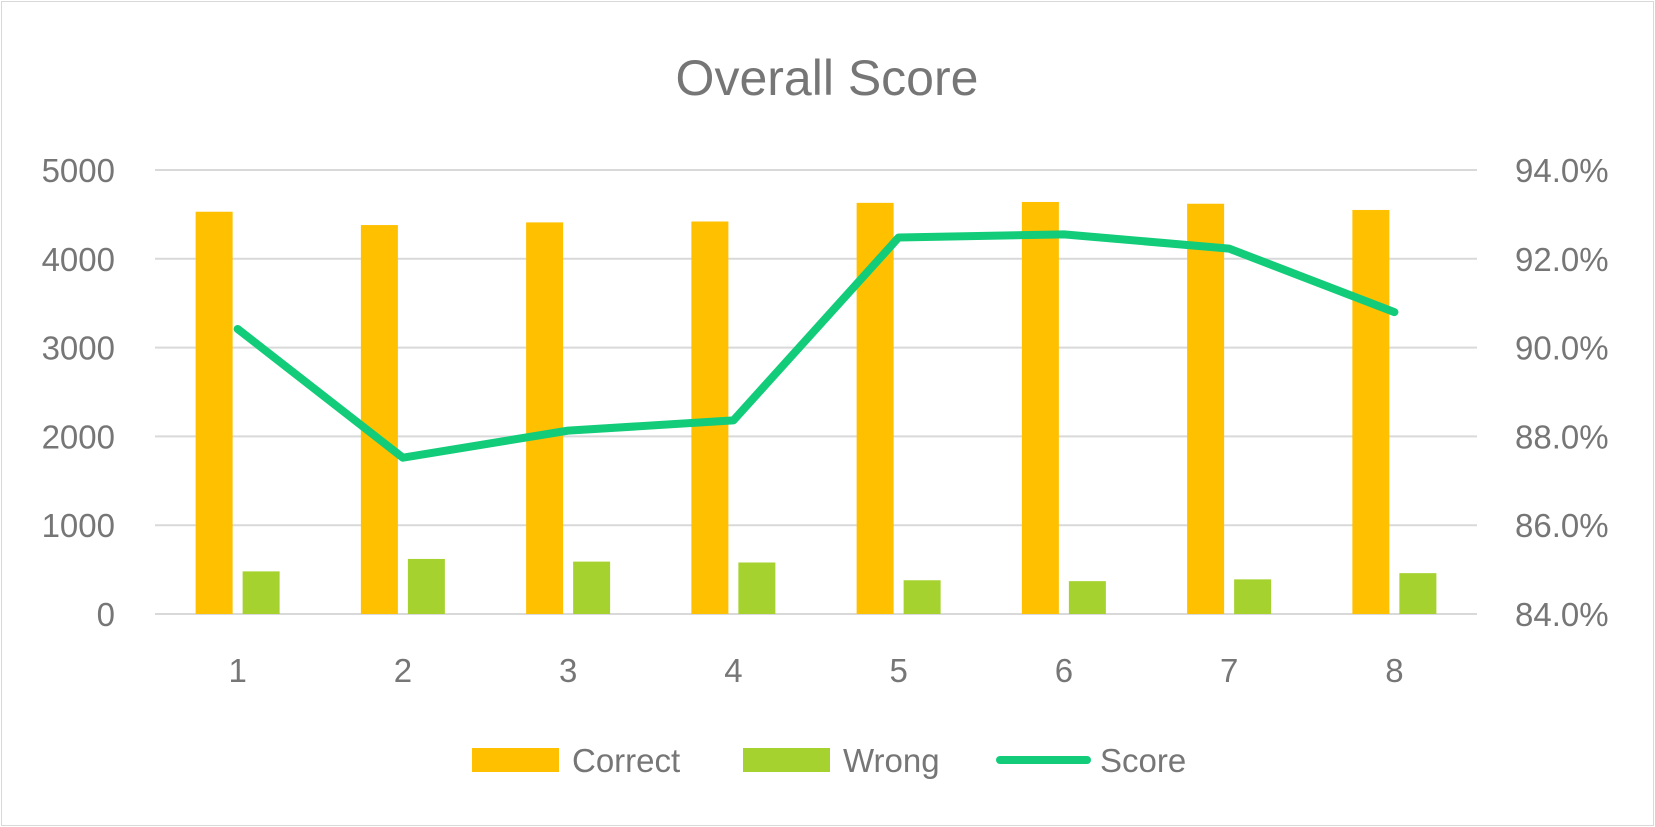 Image resolution: width=1655 pixels, height=827 pixels. Describe the element at coordinates (733, 670) in the screenshot. I see `x-tick-label: 4` at that location.